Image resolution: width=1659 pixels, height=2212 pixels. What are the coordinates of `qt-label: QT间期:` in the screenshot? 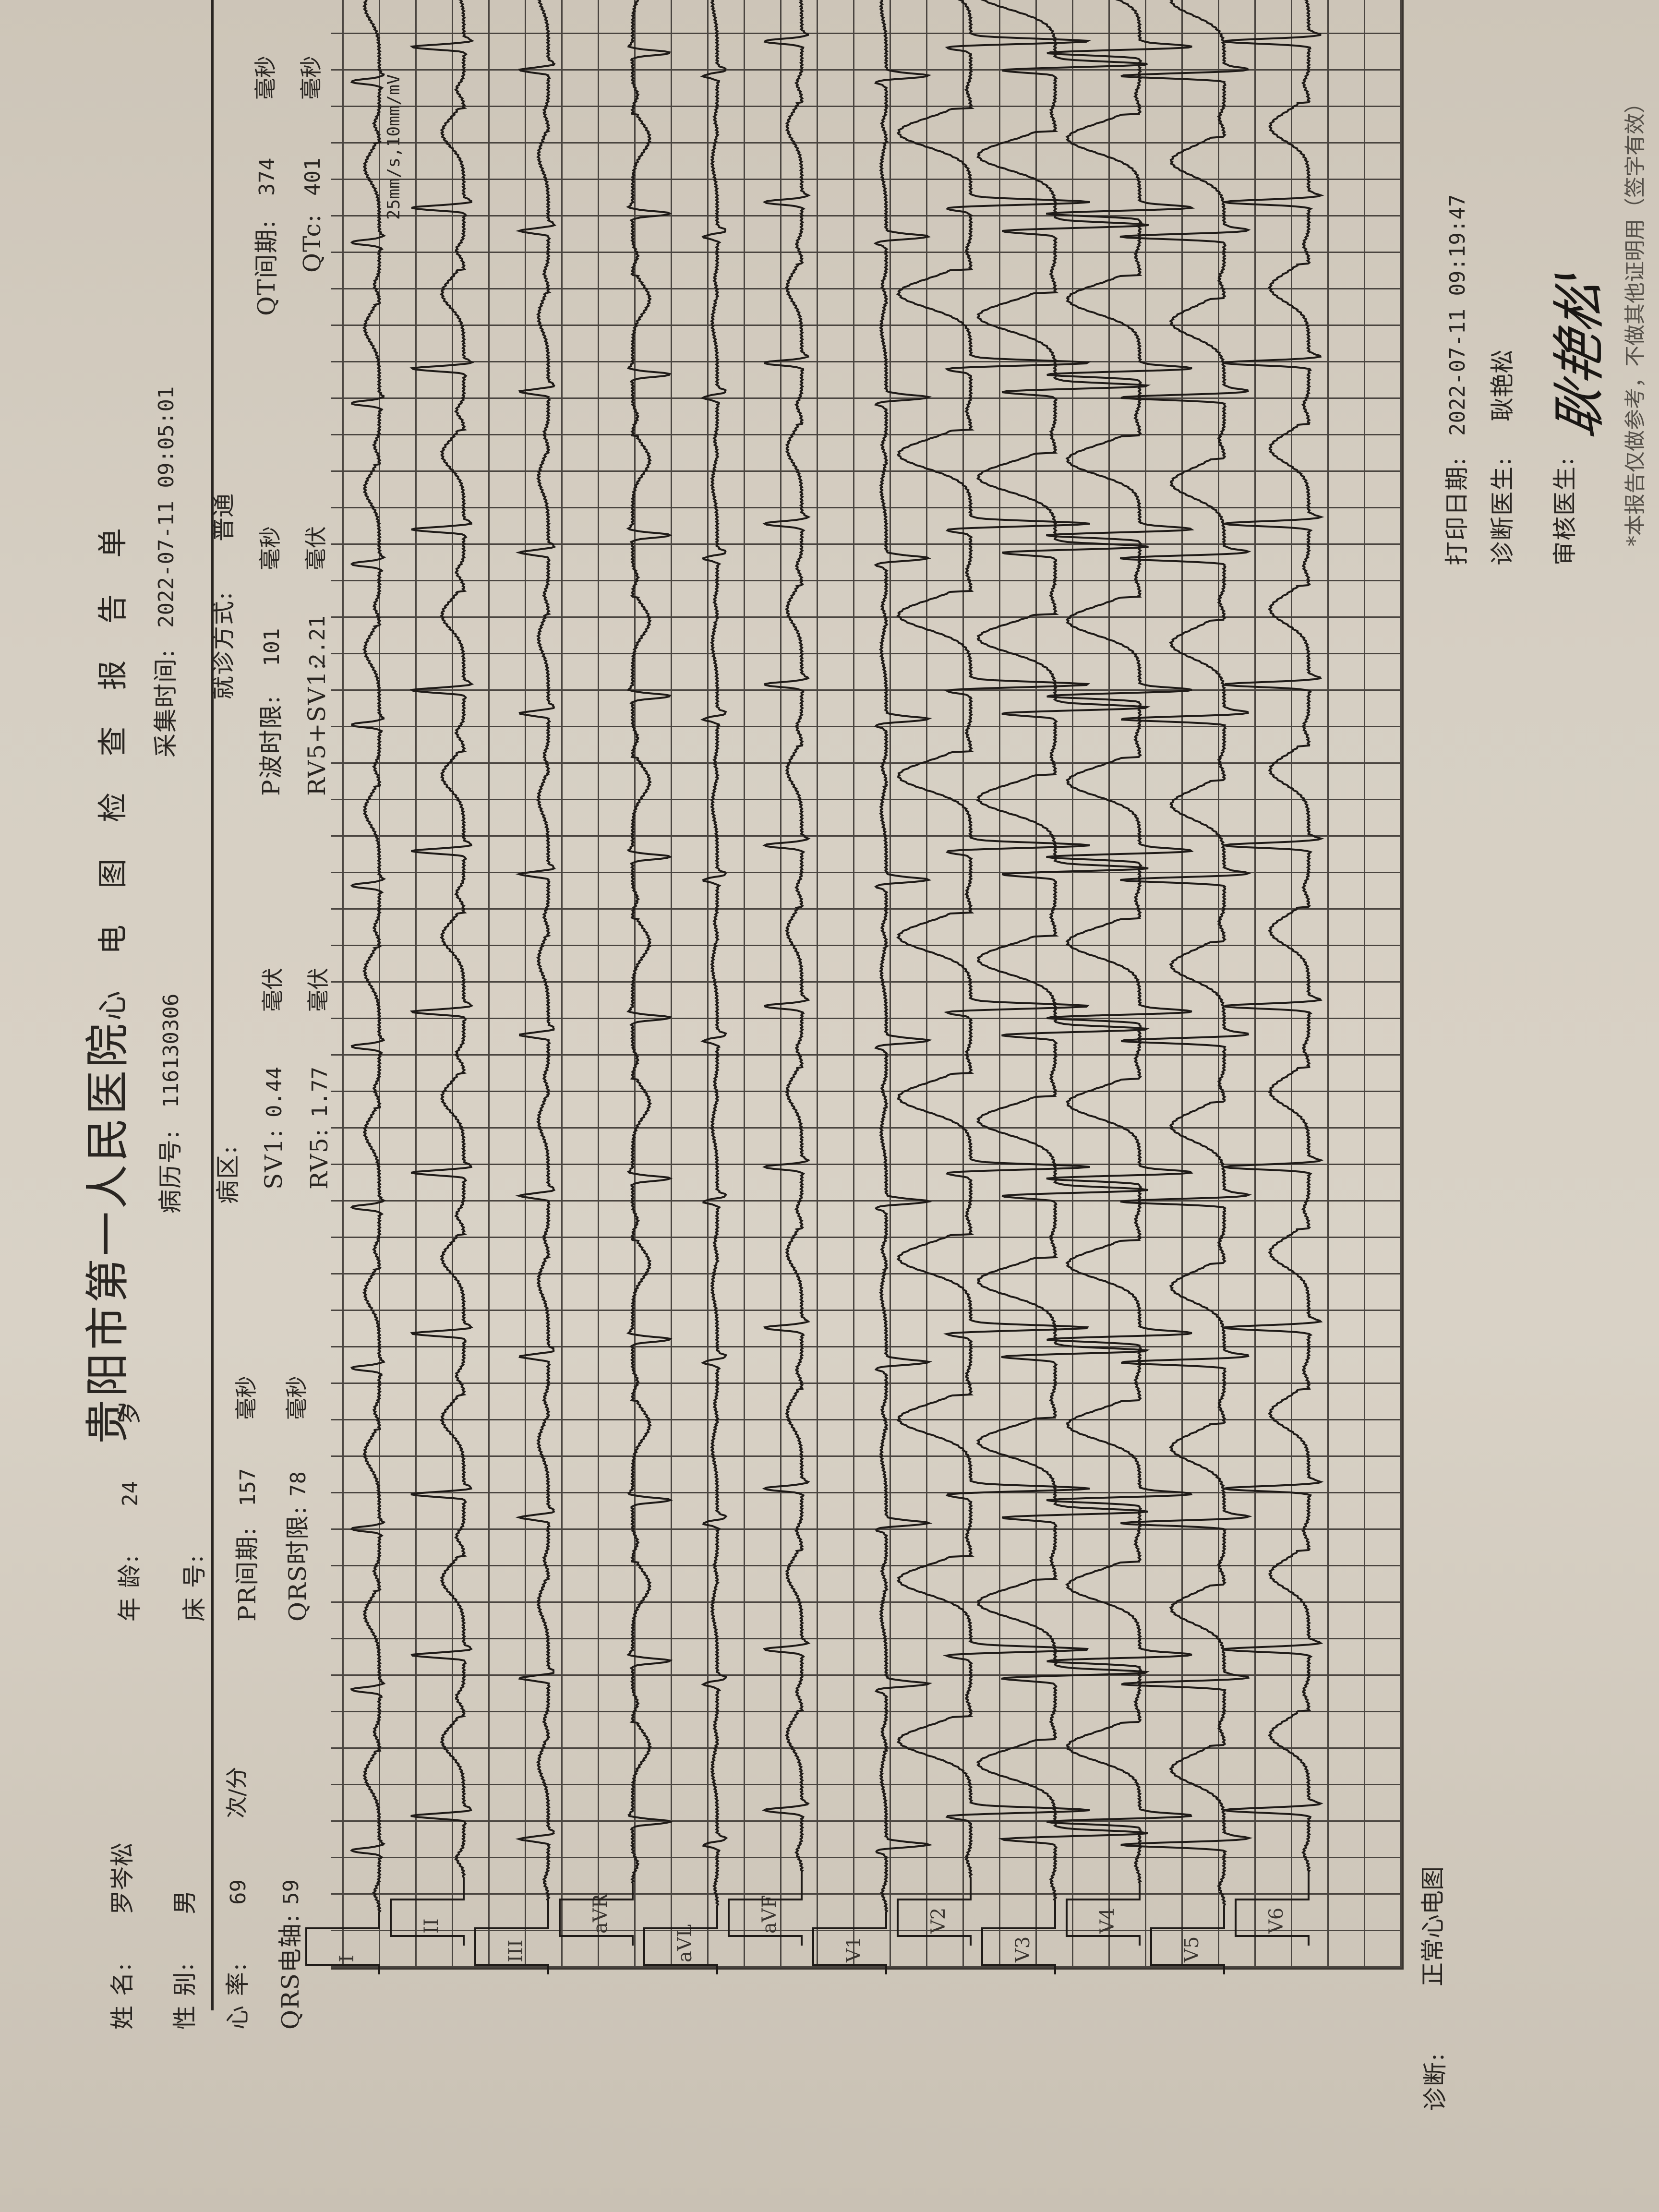 It's located at (266, 267).